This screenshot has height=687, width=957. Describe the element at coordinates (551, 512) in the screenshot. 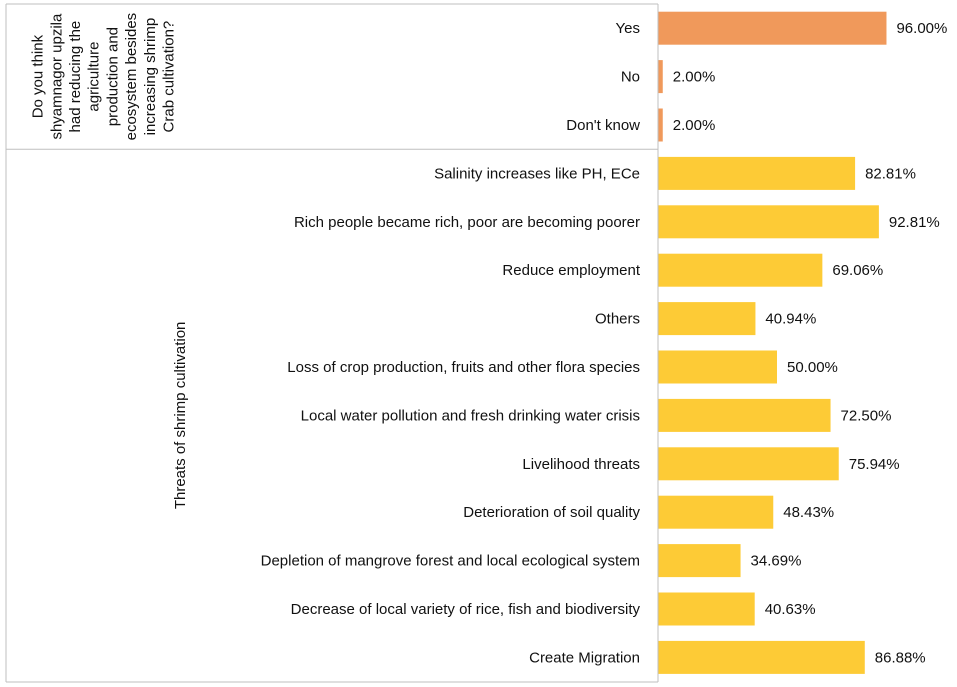

I see `category-label: Deterioration of soil quality` at that location.